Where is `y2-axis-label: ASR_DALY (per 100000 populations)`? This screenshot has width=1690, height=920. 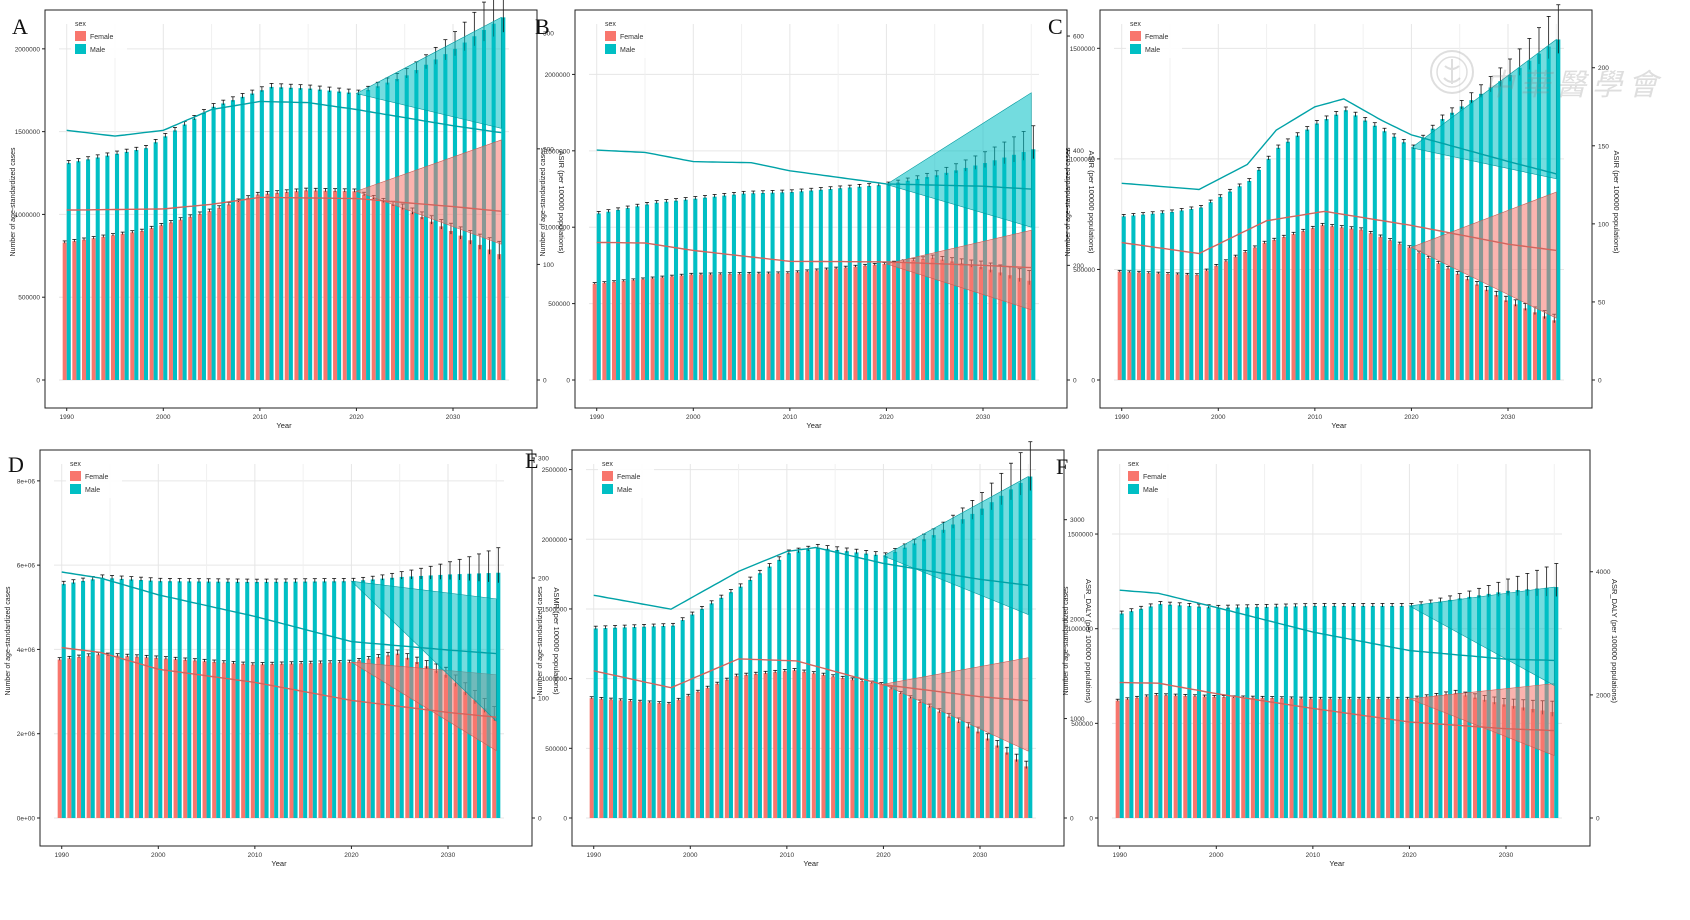
y2-axis-label: ASR_DALY (per 100000 populations) is located at coordinates (1088, 641).